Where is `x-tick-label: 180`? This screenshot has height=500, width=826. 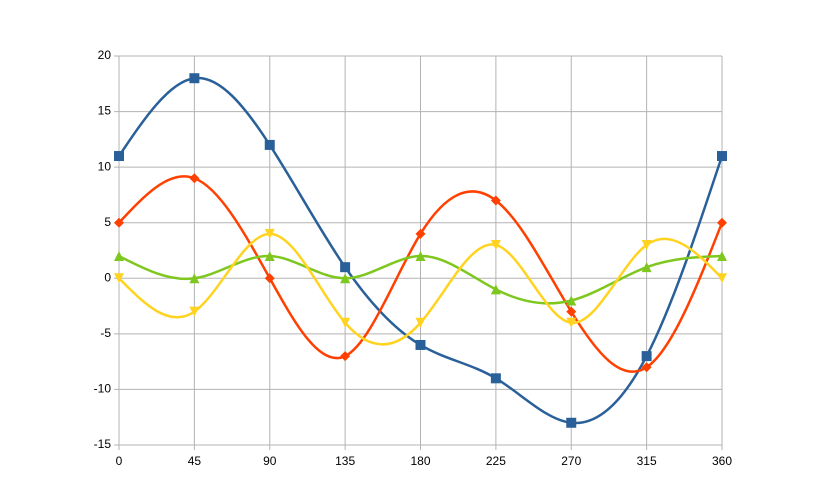
x-tick-label: 180 is located at coordinates (420, 461).